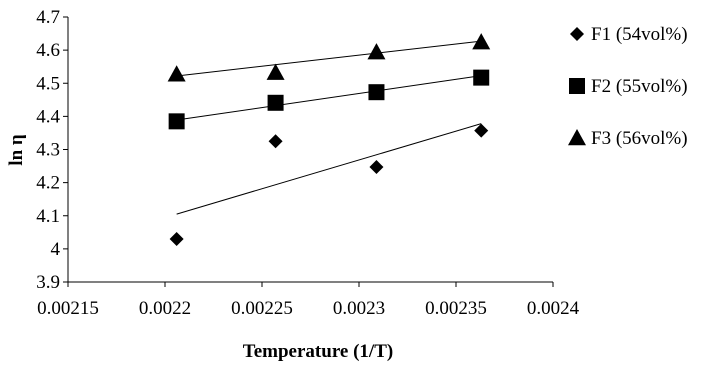 The width and height of the screenshot is (728, 365). What do you see at coordinates (48, 50) in the screenshot?
I see `y-tick-label: 4.6` at bounding box center [48, 50].